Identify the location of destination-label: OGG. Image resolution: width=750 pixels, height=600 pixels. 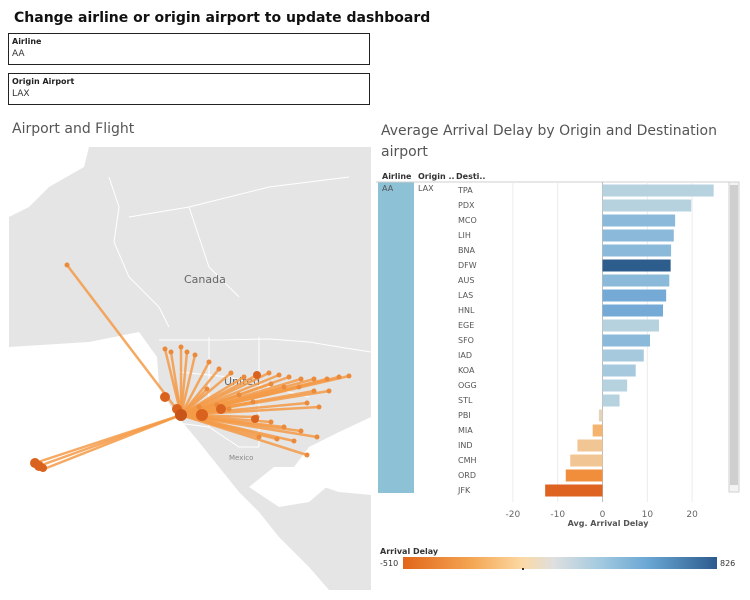
(467, 385).